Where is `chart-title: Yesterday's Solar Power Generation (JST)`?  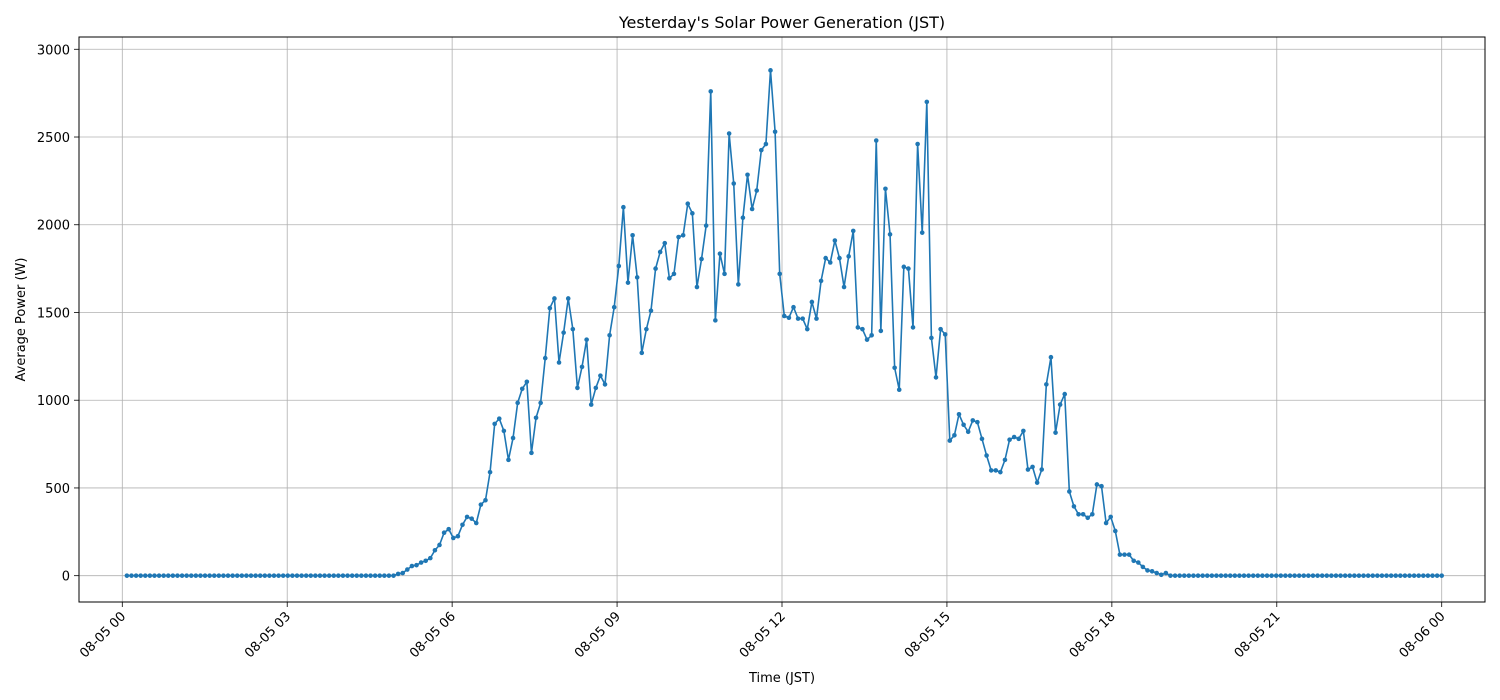 chart-title: Yesterday's Solar Power Generation (JST) is located at coordinates (781, 22).